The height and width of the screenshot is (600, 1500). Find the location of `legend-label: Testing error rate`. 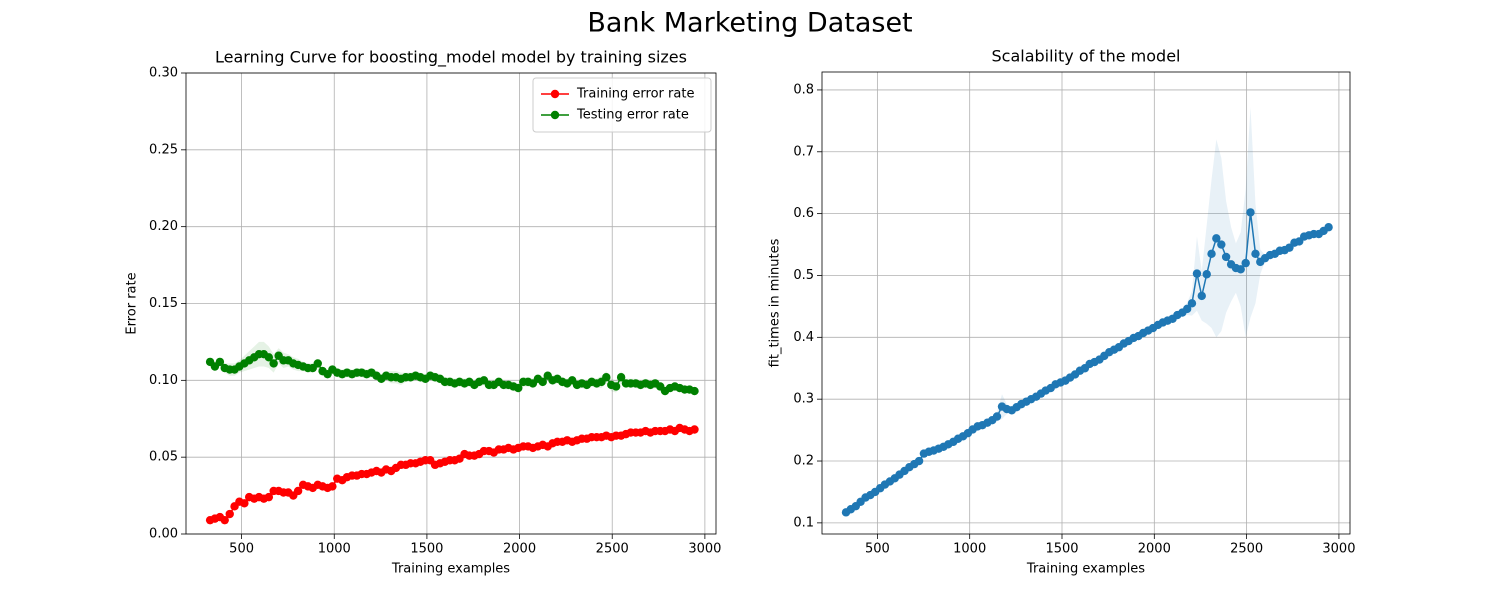

legend-label: Testing error rate is located at coordinates (632, 115).